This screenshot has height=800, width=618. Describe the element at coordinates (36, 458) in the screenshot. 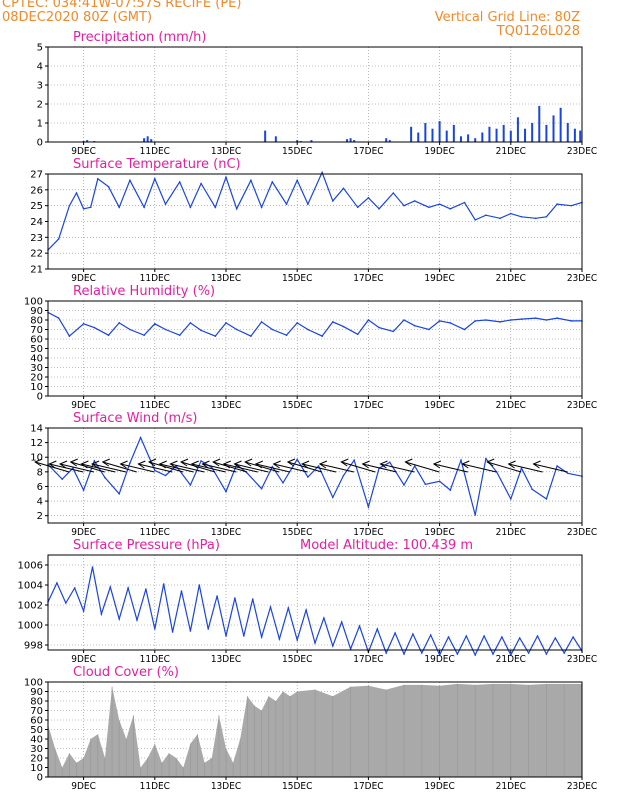

I see `y-tick-label: 10` at that location.